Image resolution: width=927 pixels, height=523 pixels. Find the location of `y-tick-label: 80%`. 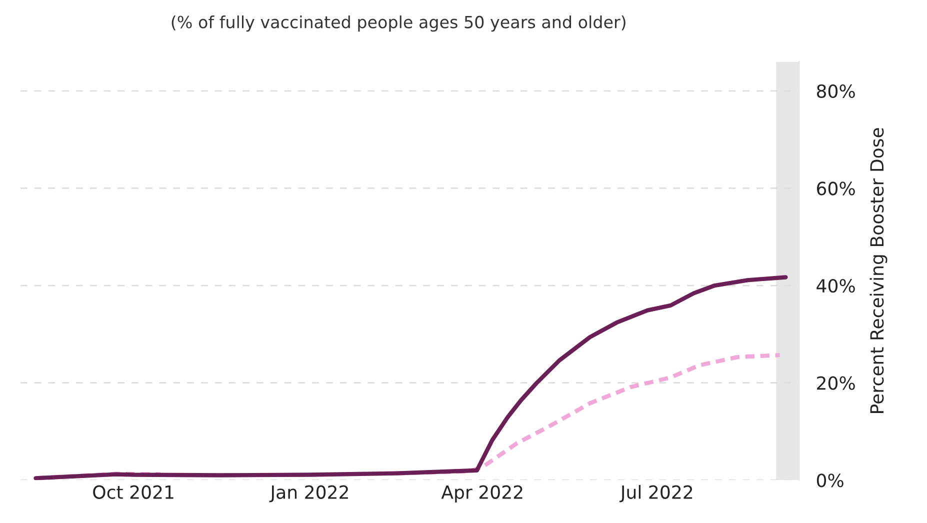

y-tick-label: 80% is located at coordinates (835, 91).